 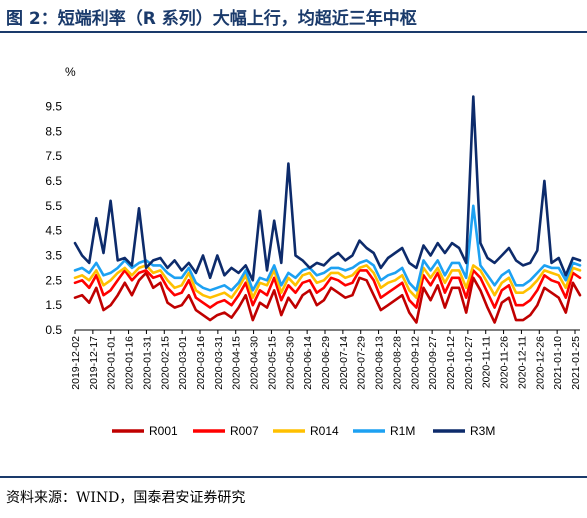 What do you see at coordinates (482, 431) in the screenshot?
I see `legend-label: R3M` at bounding box center [482, 431].